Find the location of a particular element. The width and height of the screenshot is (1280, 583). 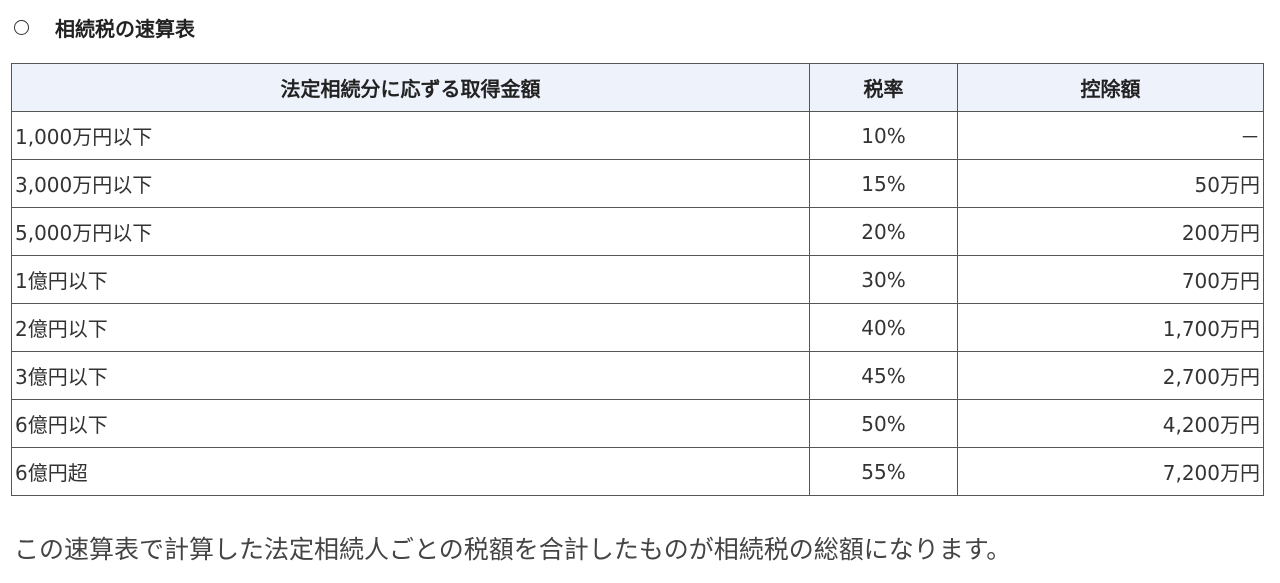

amount-cell: 6億円超 is located at coordinates (410, 471).